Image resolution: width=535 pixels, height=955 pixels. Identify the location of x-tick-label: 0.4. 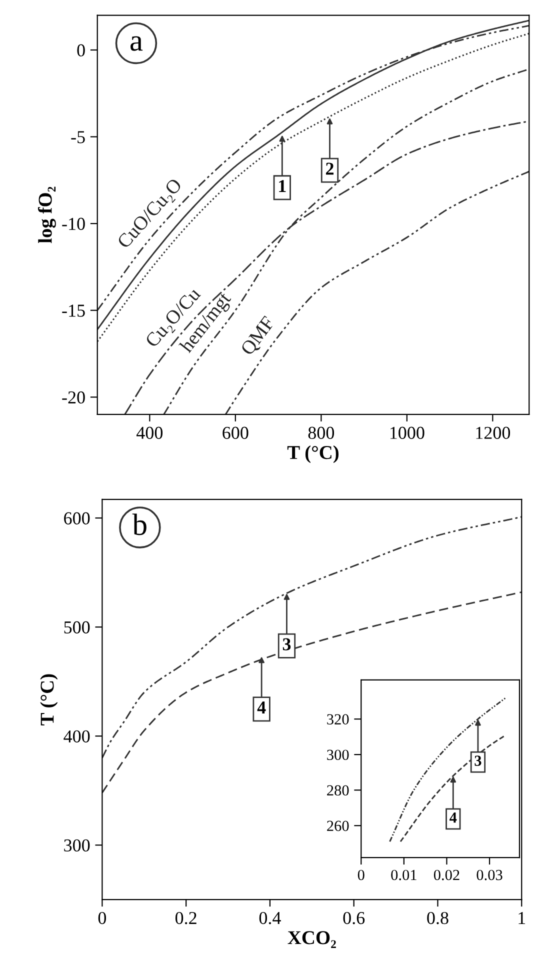
(270, 918).